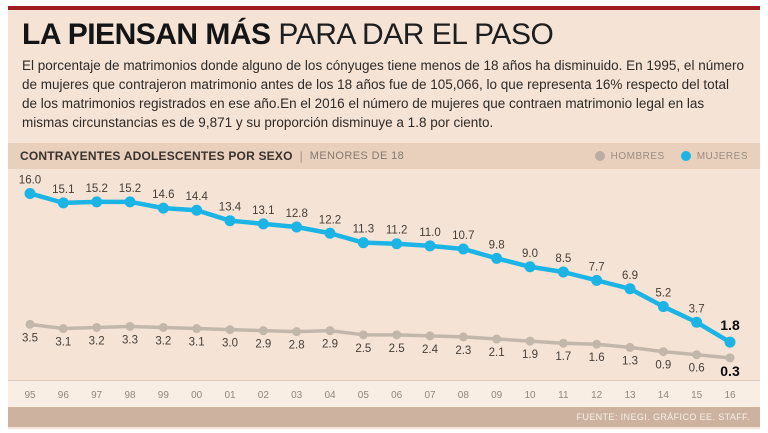  What do you see at coordinates (663, 366) in the screenshot?
I see `hombres-value-label: 0.9` at bounding box center [663, 366].